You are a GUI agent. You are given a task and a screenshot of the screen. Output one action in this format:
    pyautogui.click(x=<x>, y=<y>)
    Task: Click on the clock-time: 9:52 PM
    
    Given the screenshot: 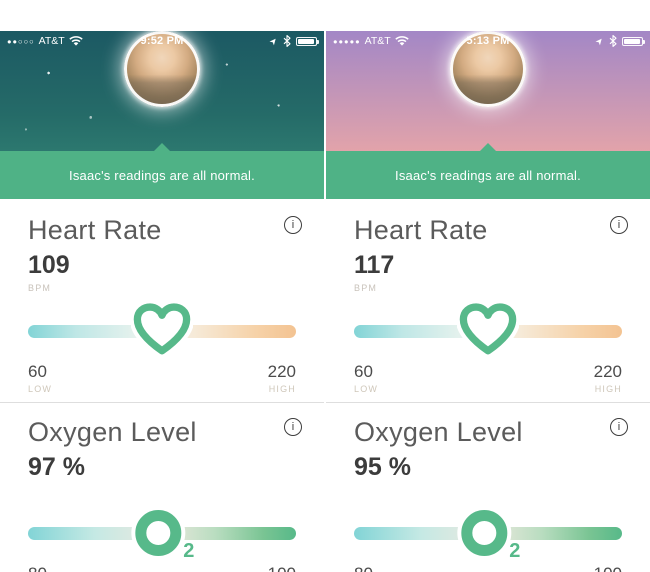 What is the action you would take?
    pyautogui.click(x=162, y=41)
    